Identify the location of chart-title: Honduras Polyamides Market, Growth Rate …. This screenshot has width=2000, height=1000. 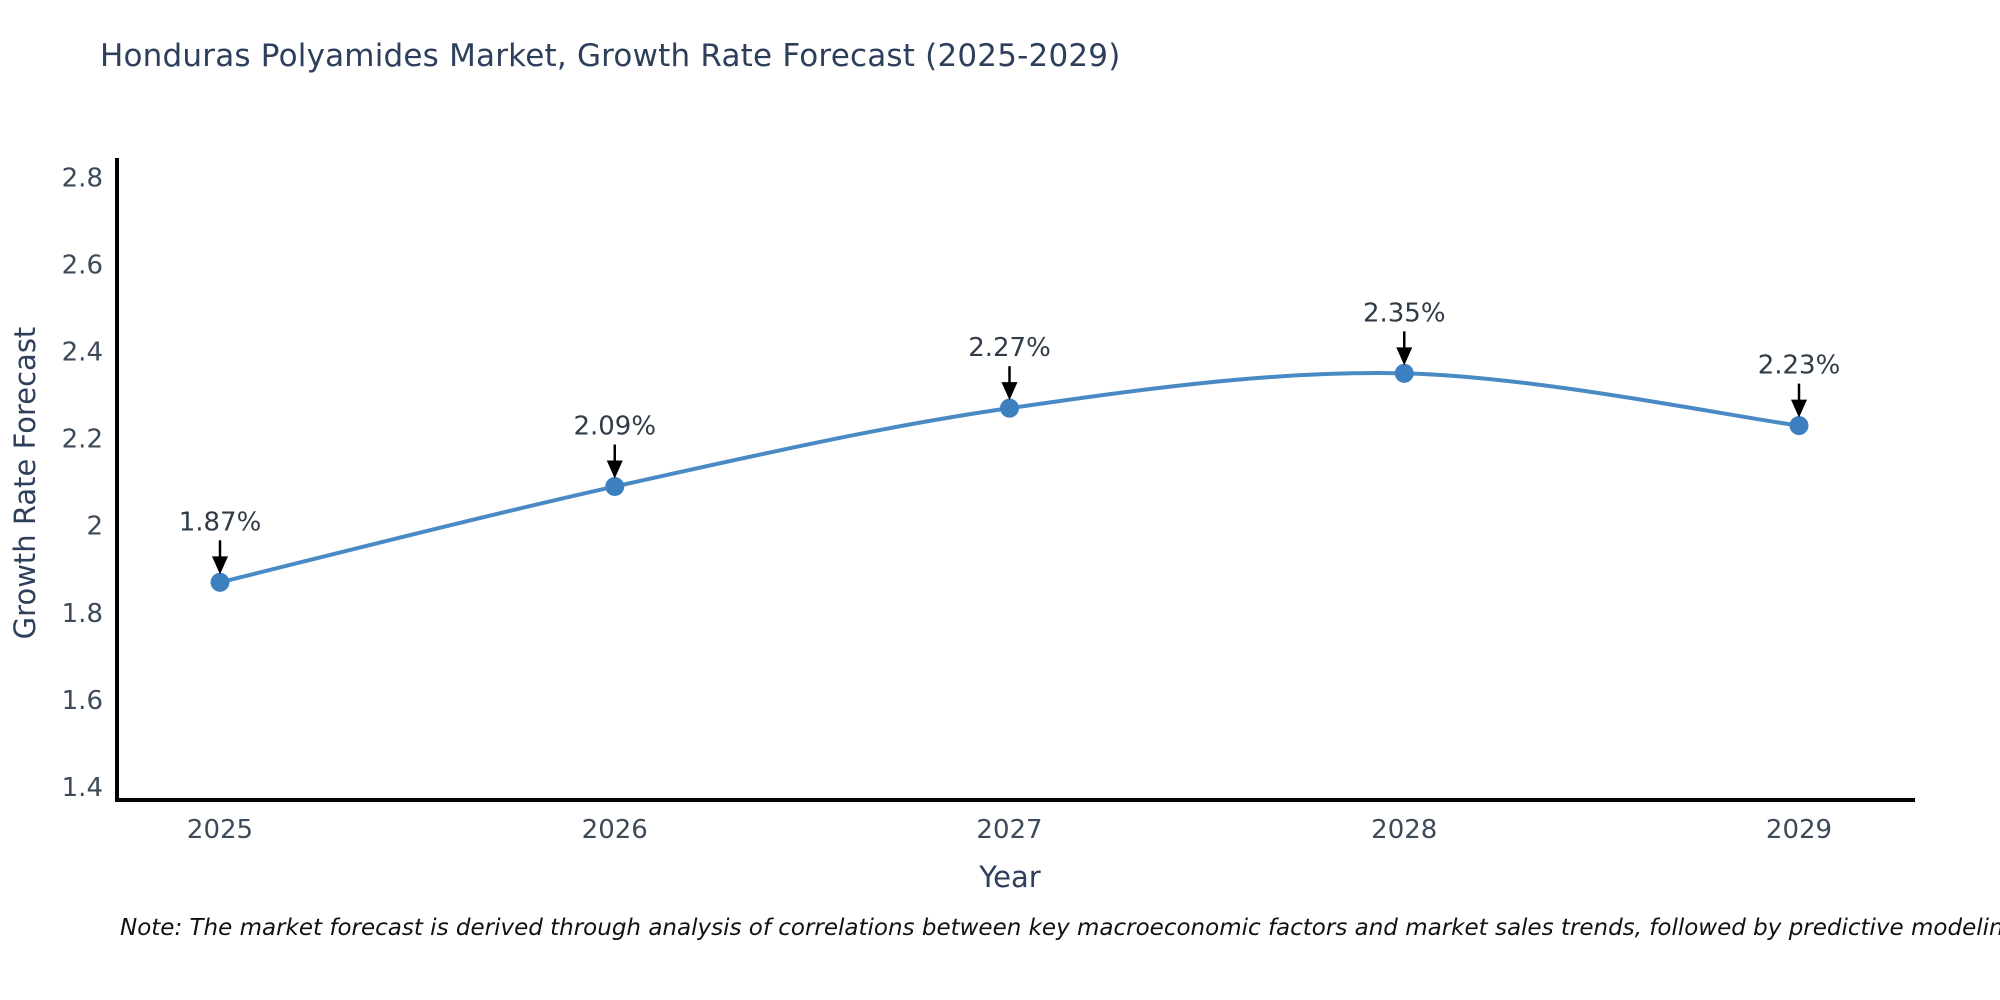
(610, 56).